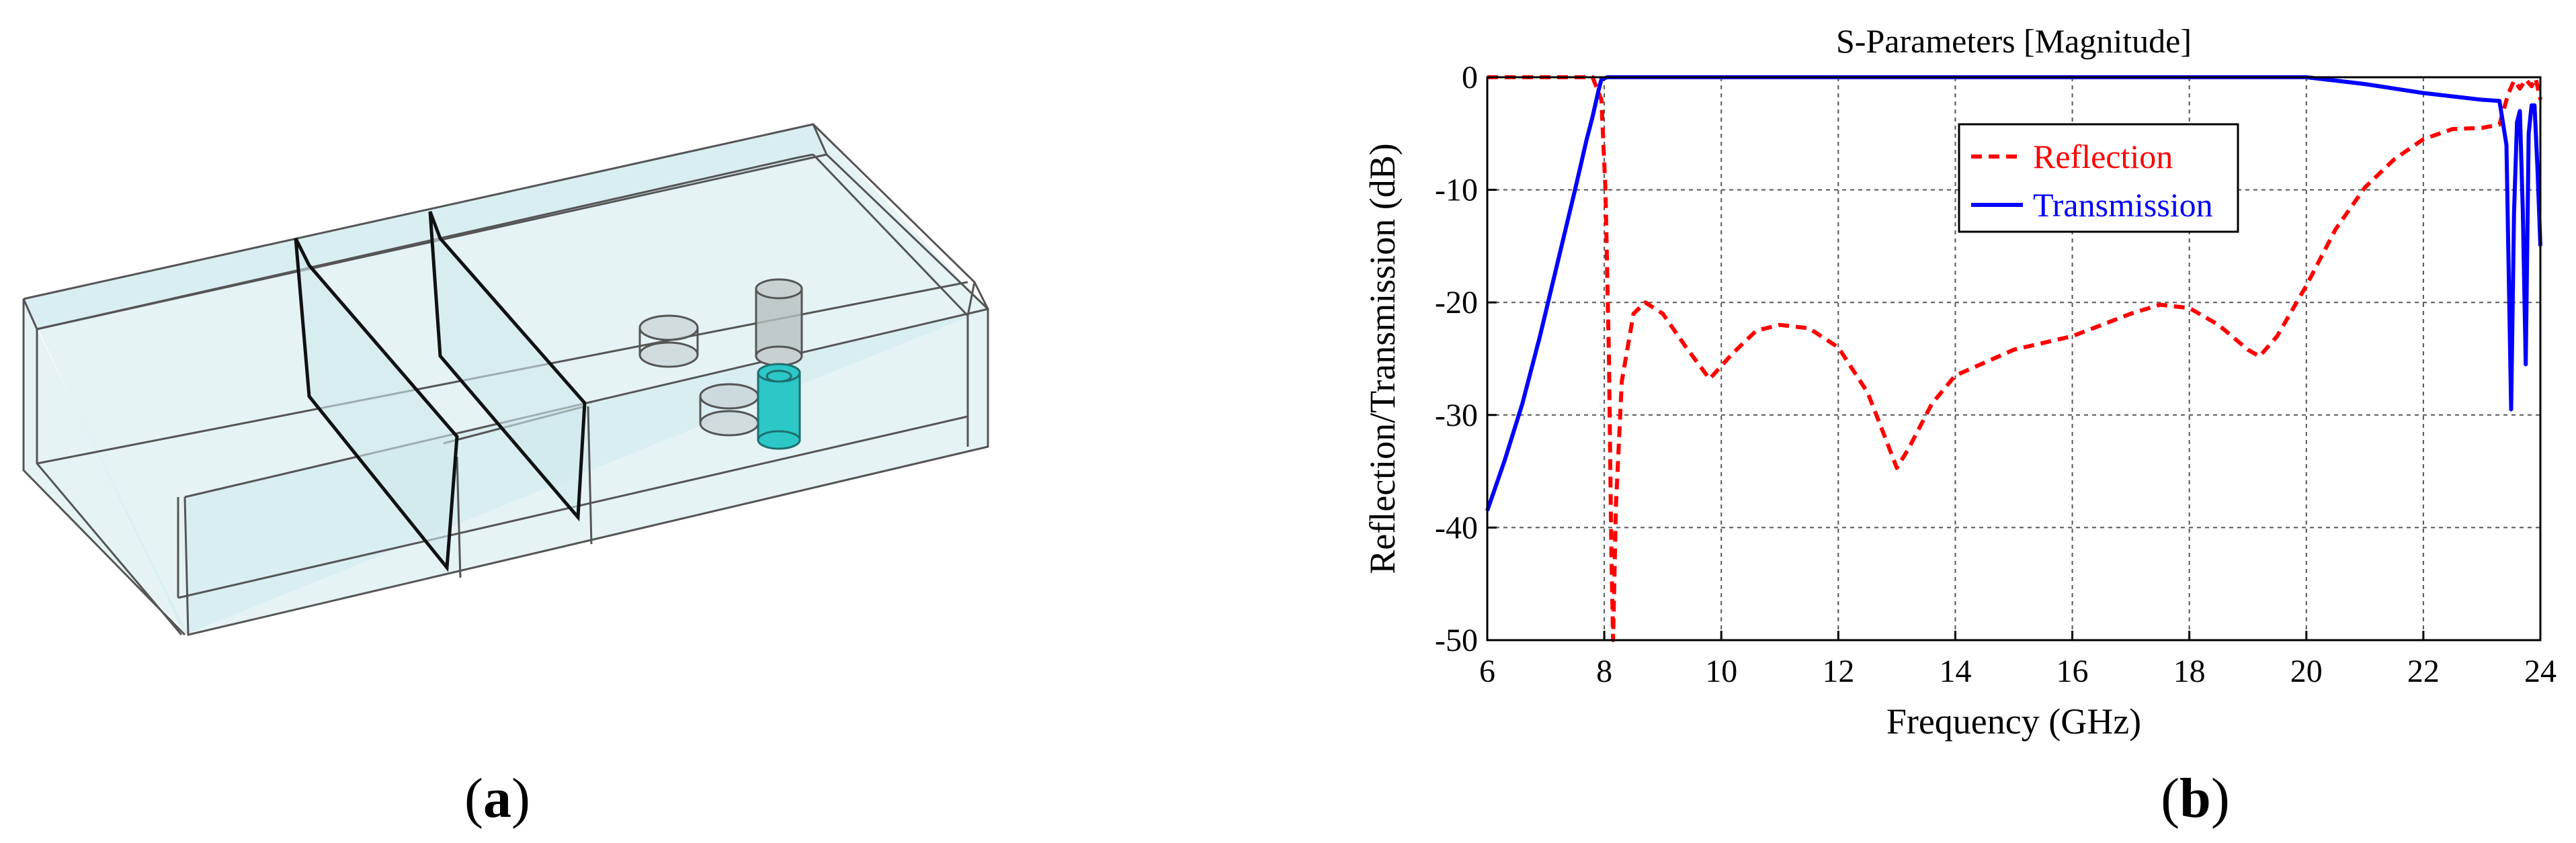  What do you see at coordinates (1721, 671) in the screenshot?
I see `x-tick-label: 10` at bounding box center [1721, 671].